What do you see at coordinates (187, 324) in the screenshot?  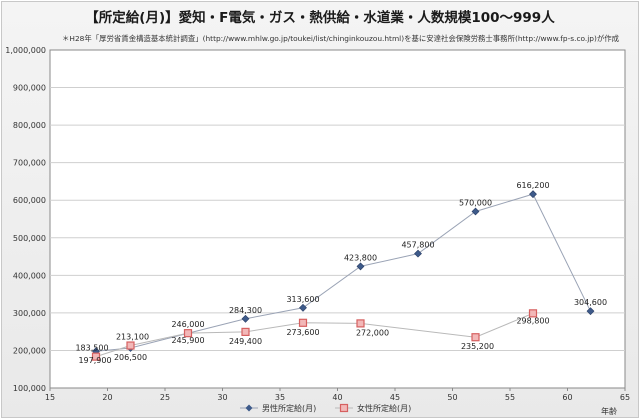 I see `female-data-label: 246,000` at bounding box center [187, 324].